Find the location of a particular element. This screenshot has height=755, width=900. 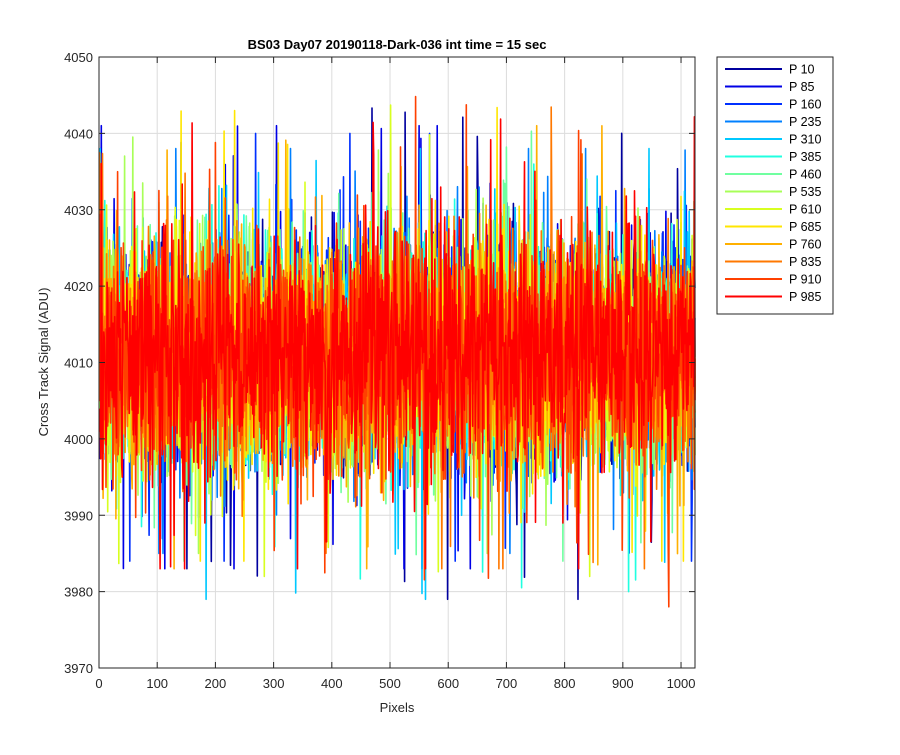

y-axis-label: Cross Track Signal (ADU) is located at coordinates (43, 362).